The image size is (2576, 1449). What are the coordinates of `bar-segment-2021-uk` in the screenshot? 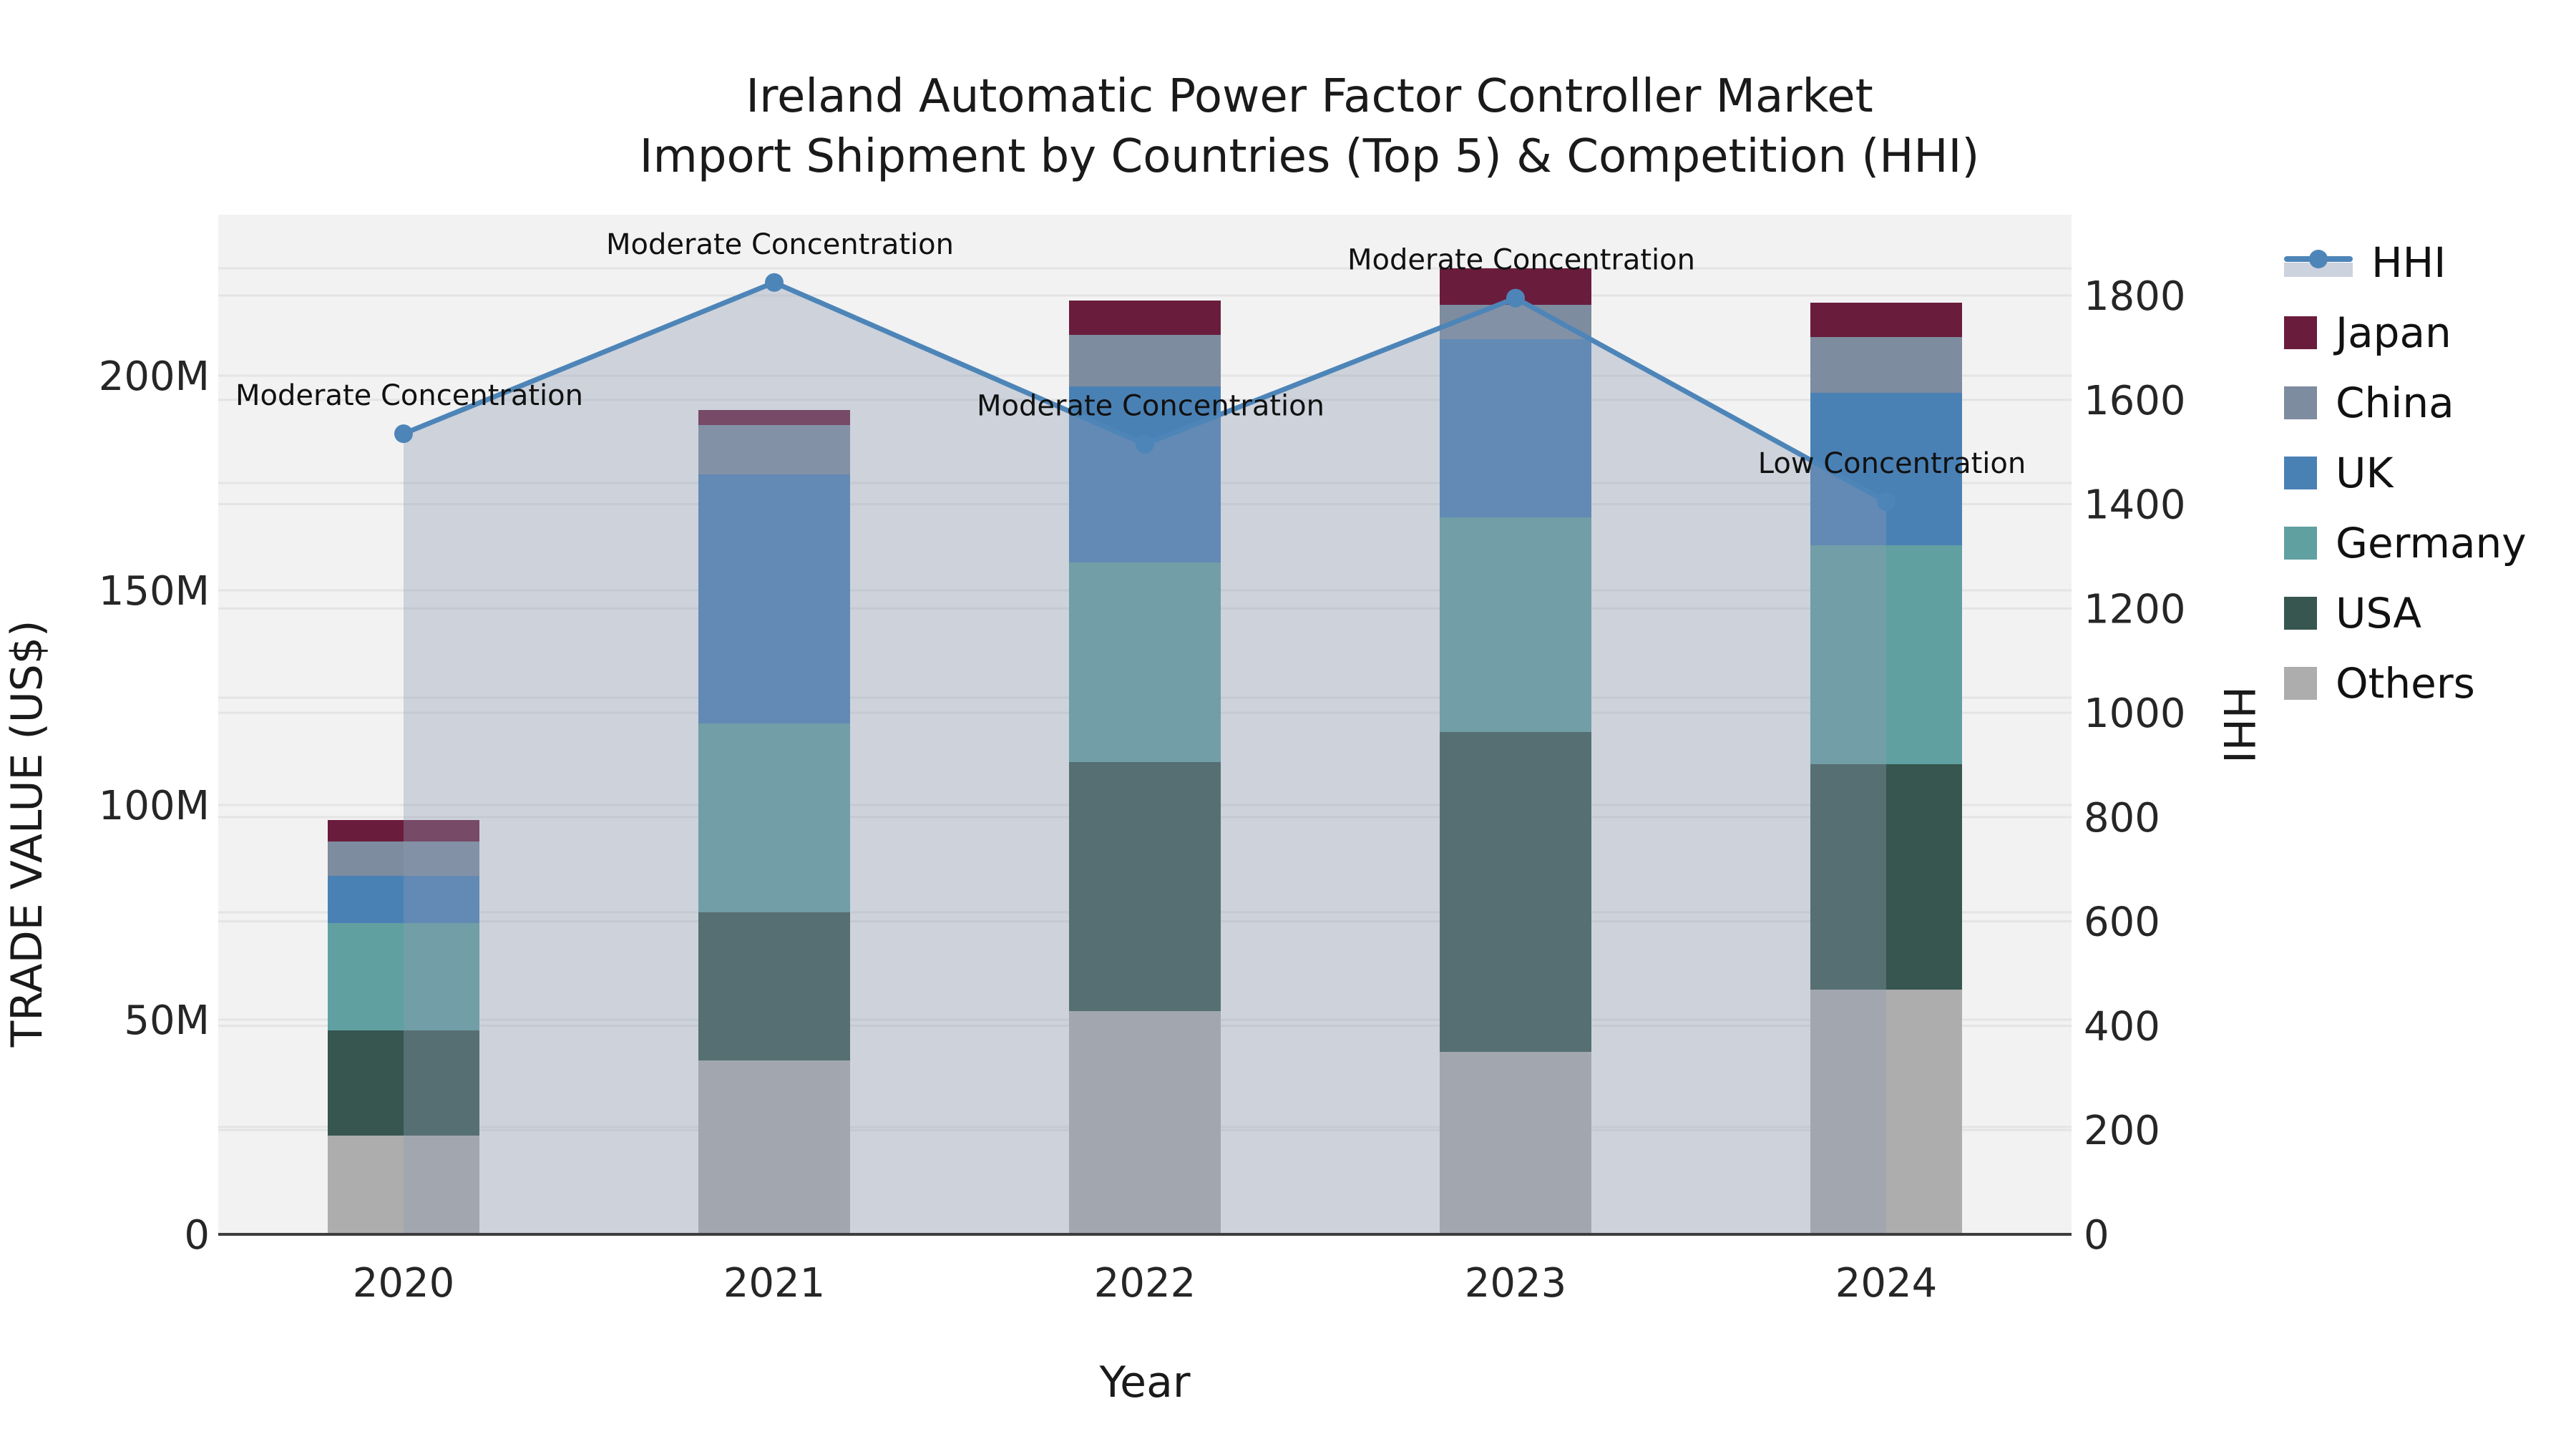 It's located at (774, 598).